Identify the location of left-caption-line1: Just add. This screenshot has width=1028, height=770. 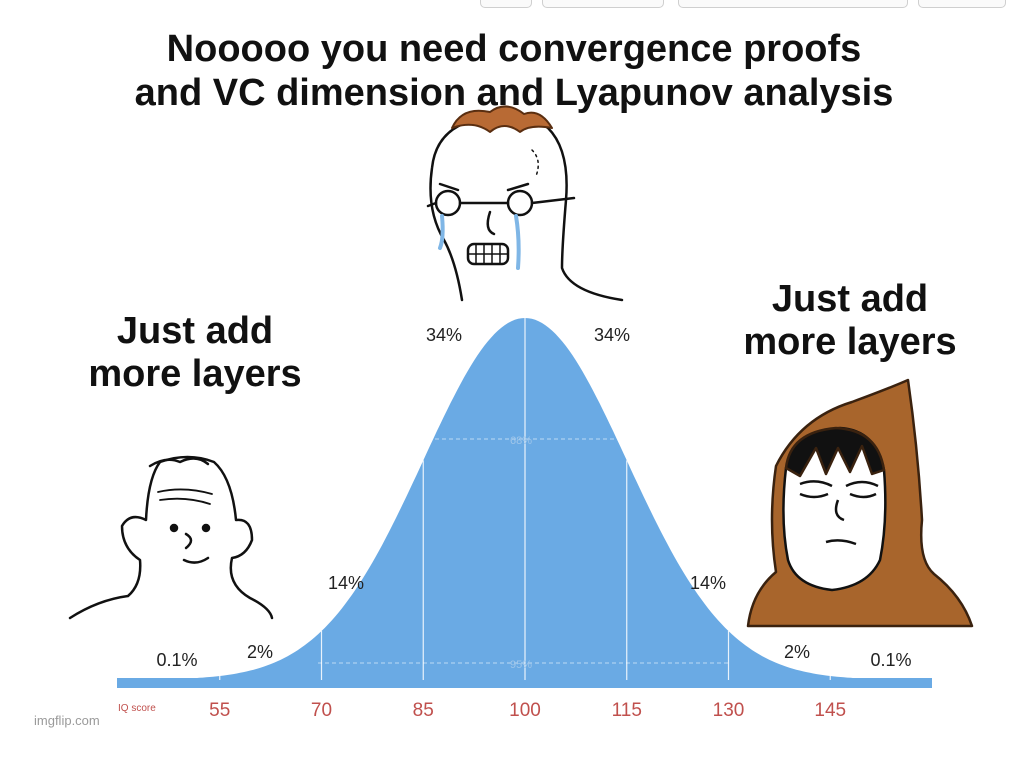
(195, 331).